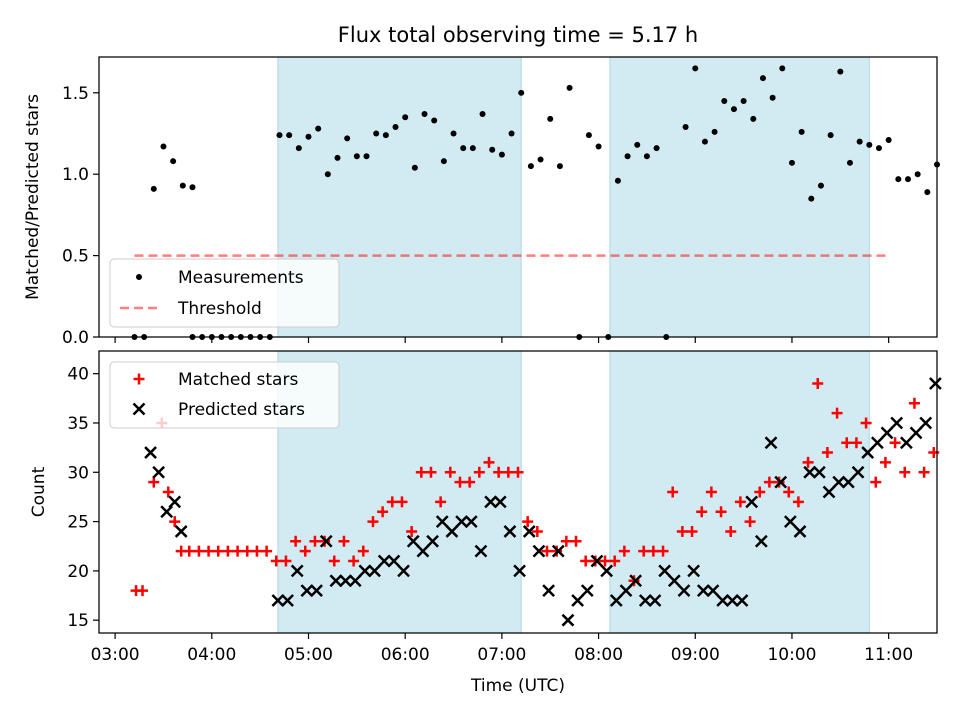 The image size is (960, 720). What do you see at coordinates (39, 491) in the screenshot?
I see `bottom-y-axis-label: Count` at bounding box center [39, 491].